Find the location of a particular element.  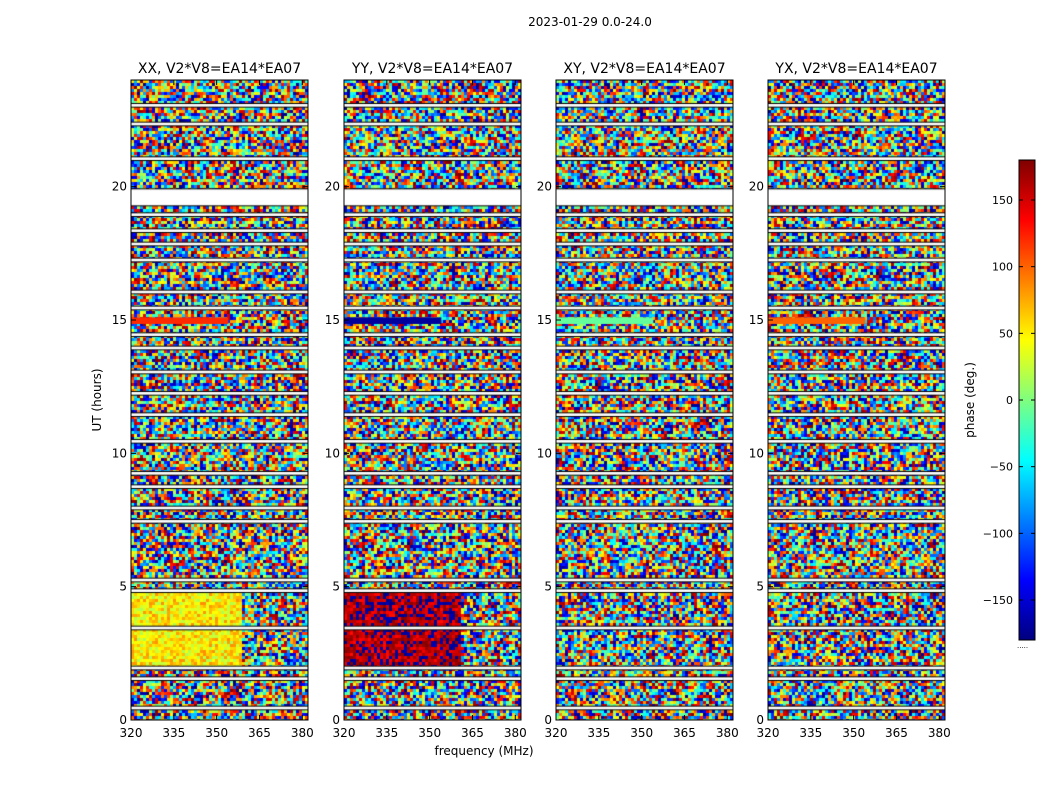

panel-title: YY, V2*V8=EA14*EA07 is located at coordinates (432, 69).